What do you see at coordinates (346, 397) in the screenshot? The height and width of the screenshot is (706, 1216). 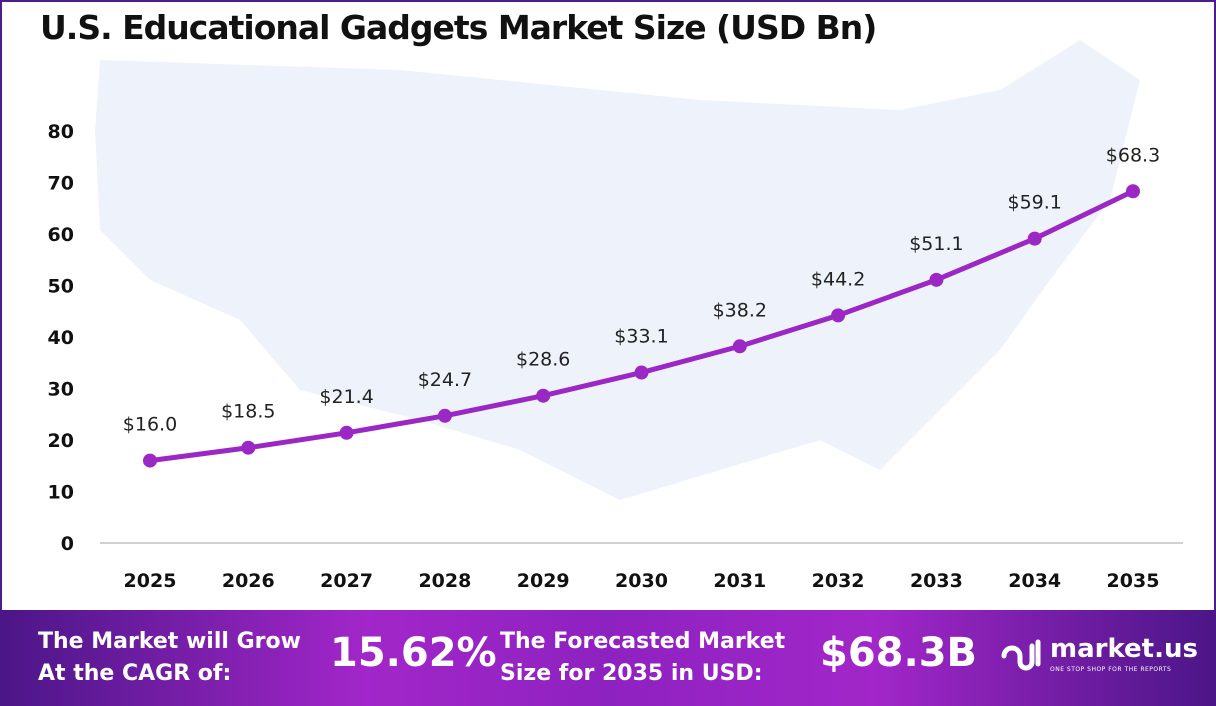 I see `data-label: $21.4` at bounding box center [346, 397].